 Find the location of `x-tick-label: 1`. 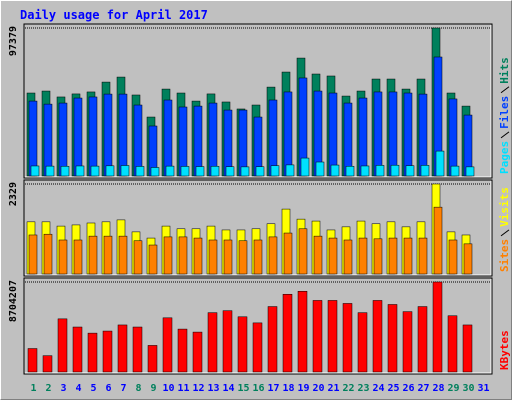

x-tick-label: 1 is located at coordinates (33, 388).